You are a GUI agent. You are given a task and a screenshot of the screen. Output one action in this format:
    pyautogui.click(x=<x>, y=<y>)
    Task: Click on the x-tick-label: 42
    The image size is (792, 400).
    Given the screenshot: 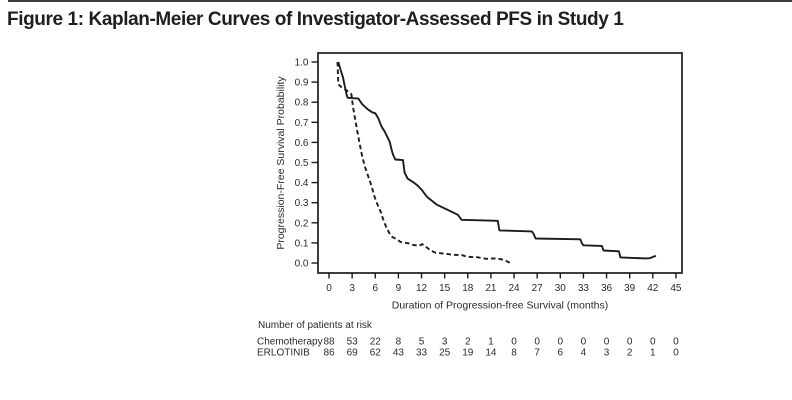 What is the action you would take?
    pyautogui.click(x=653, y=288)
    